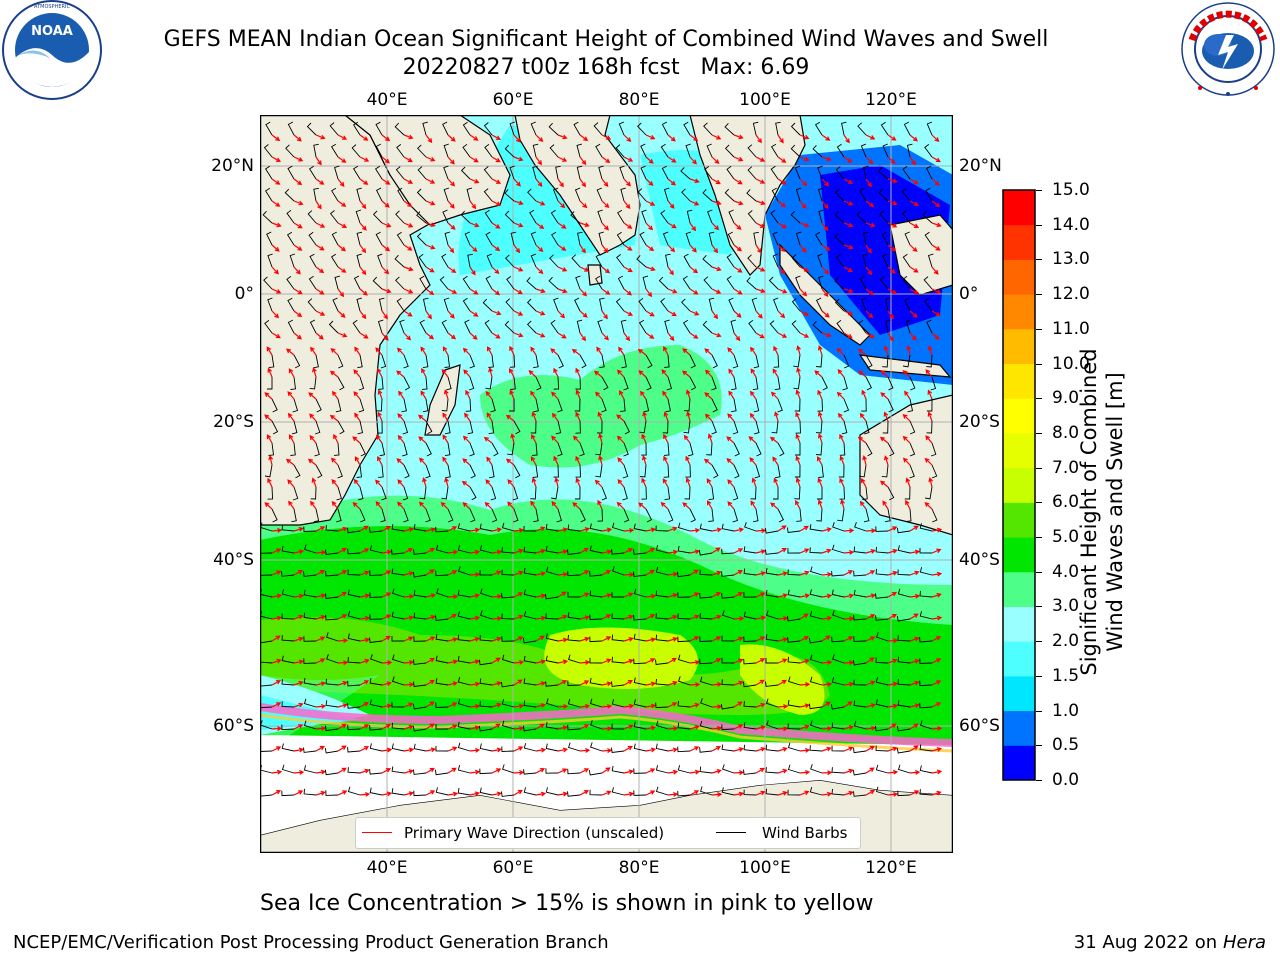  I want to click on lon-tick-top: 40°E, so click(387, 100).